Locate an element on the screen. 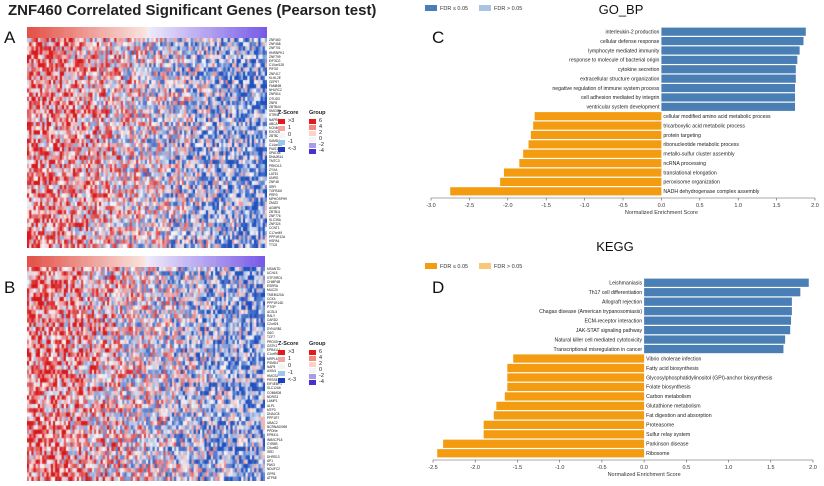 This screenshot has width=824, height=486. gene-label: C1orf95 is located at coordinates (273, 354).